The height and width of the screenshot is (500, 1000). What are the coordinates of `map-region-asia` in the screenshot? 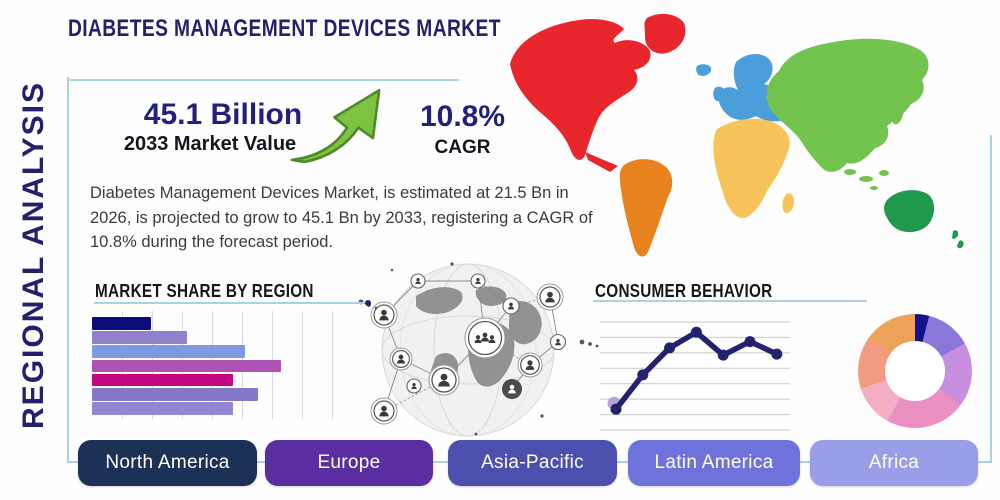 It's located at (847, 114).